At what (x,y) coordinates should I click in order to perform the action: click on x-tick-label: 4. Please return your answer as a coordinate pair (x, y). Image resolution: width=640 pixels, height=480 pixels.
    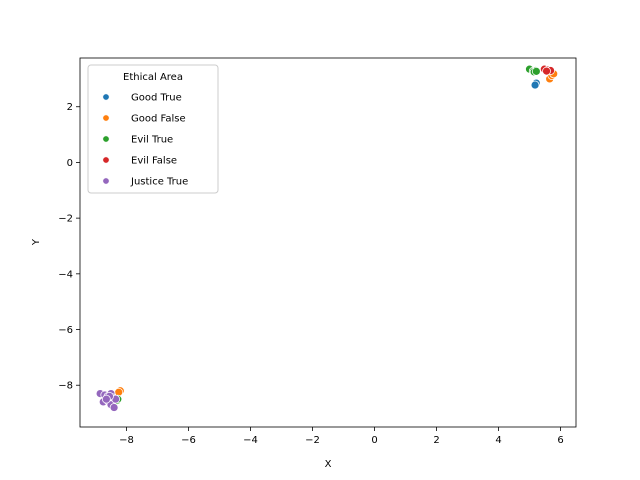
    Looking at the image, I should click on (498, 440).